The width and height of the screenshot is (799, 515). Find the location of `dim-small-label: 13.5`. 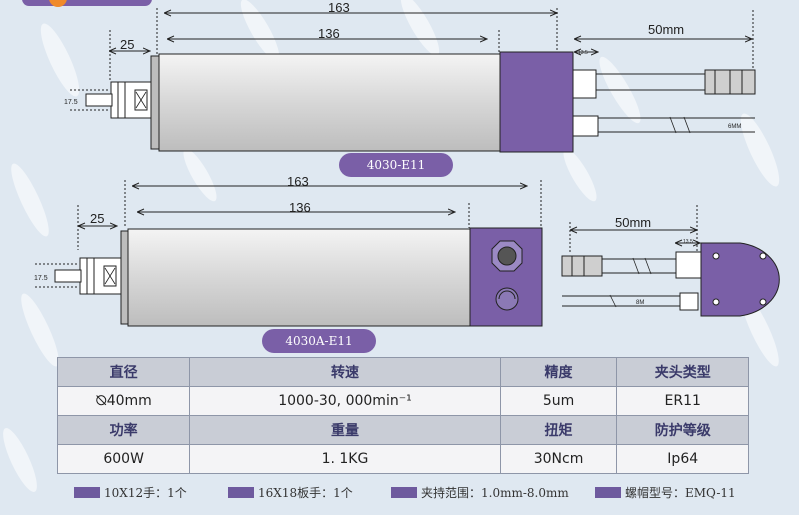

dim-small-label: 13.5 is located at coordinates (583, 53).